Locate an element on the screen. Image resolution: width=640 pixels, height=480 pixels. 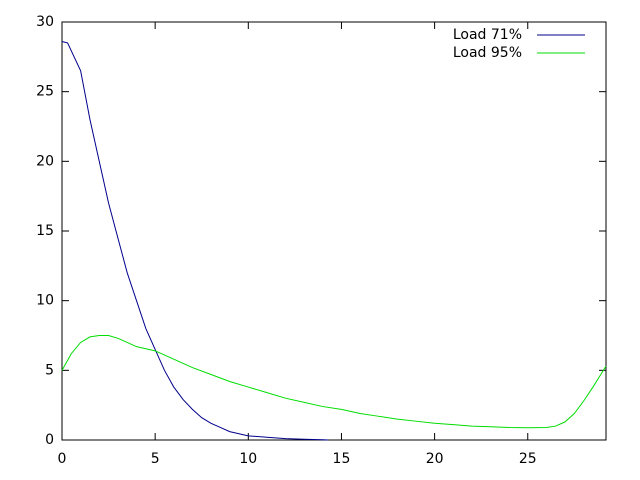
x-tick-label: 25 is located at coordinates (528, 459).